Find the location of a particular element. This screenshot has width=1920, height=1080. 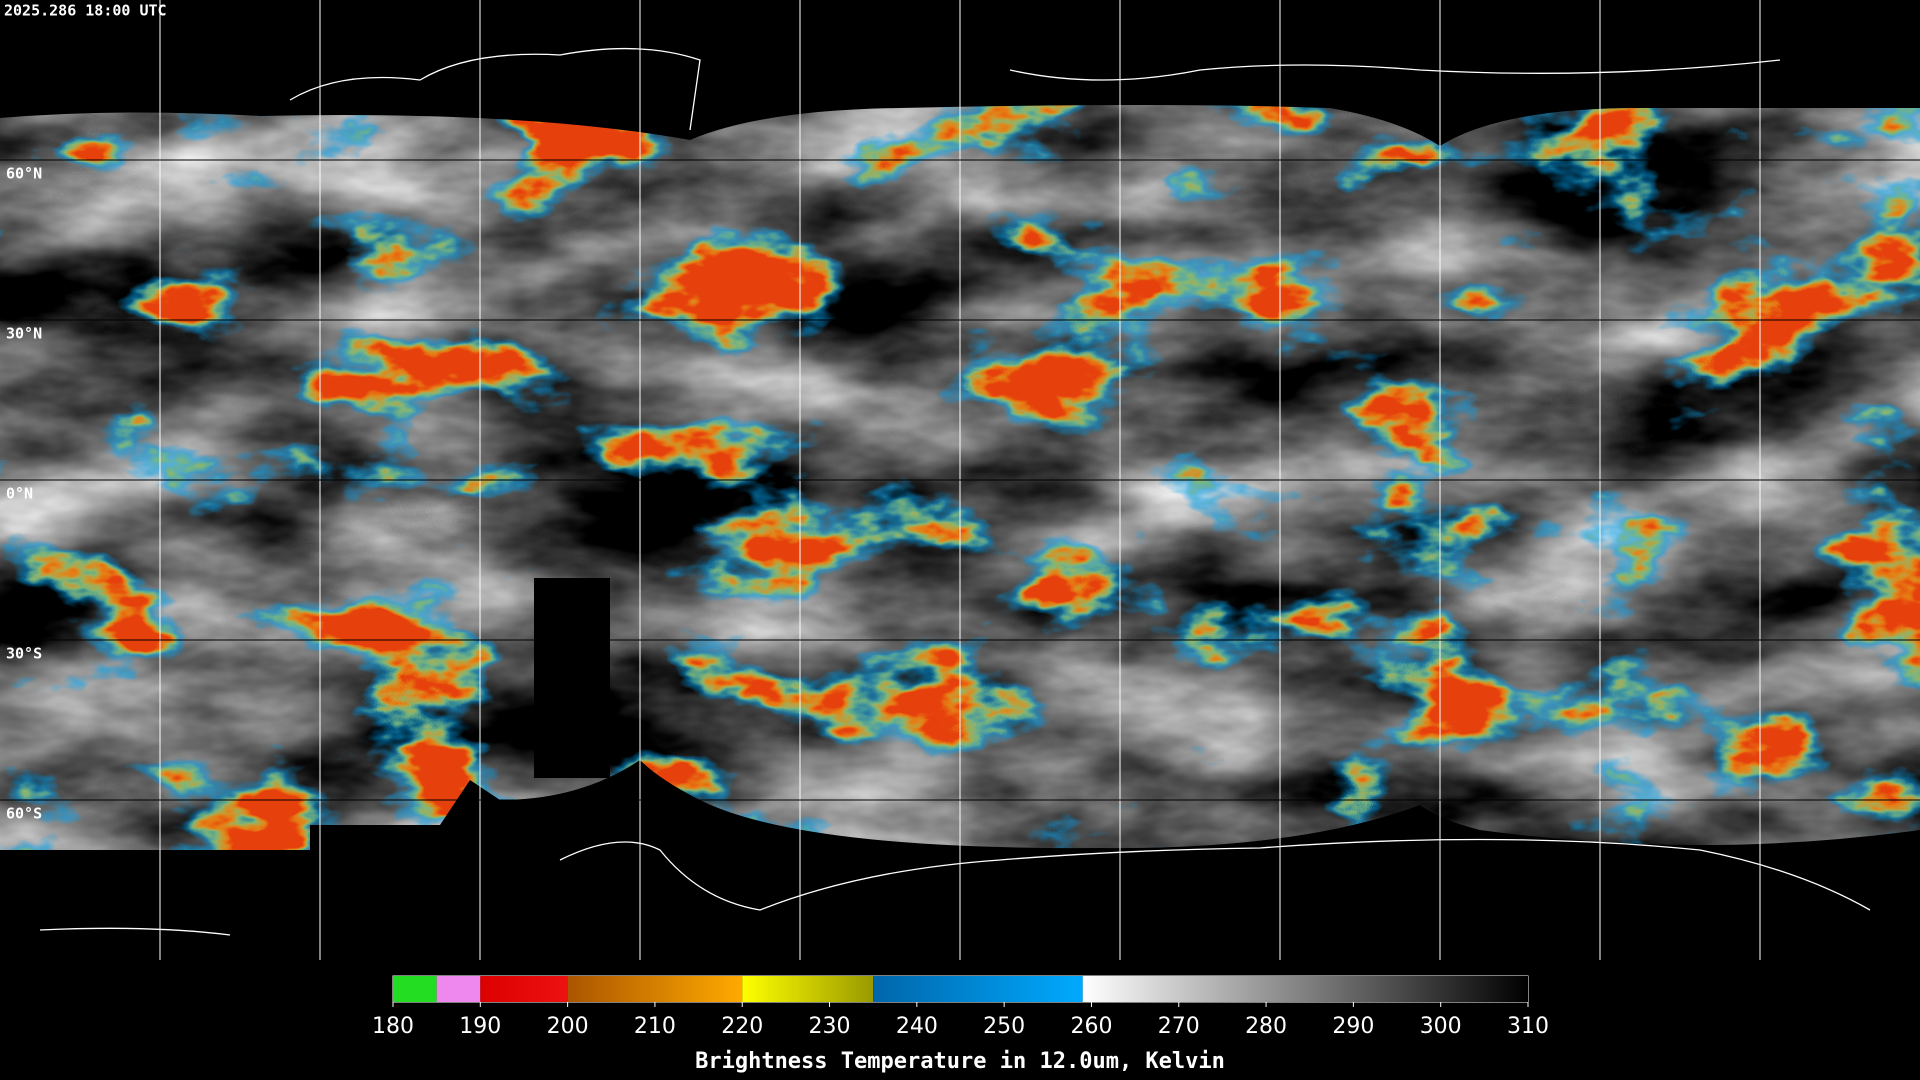

lat-label: 30°S is located at coordinates (24, 654).